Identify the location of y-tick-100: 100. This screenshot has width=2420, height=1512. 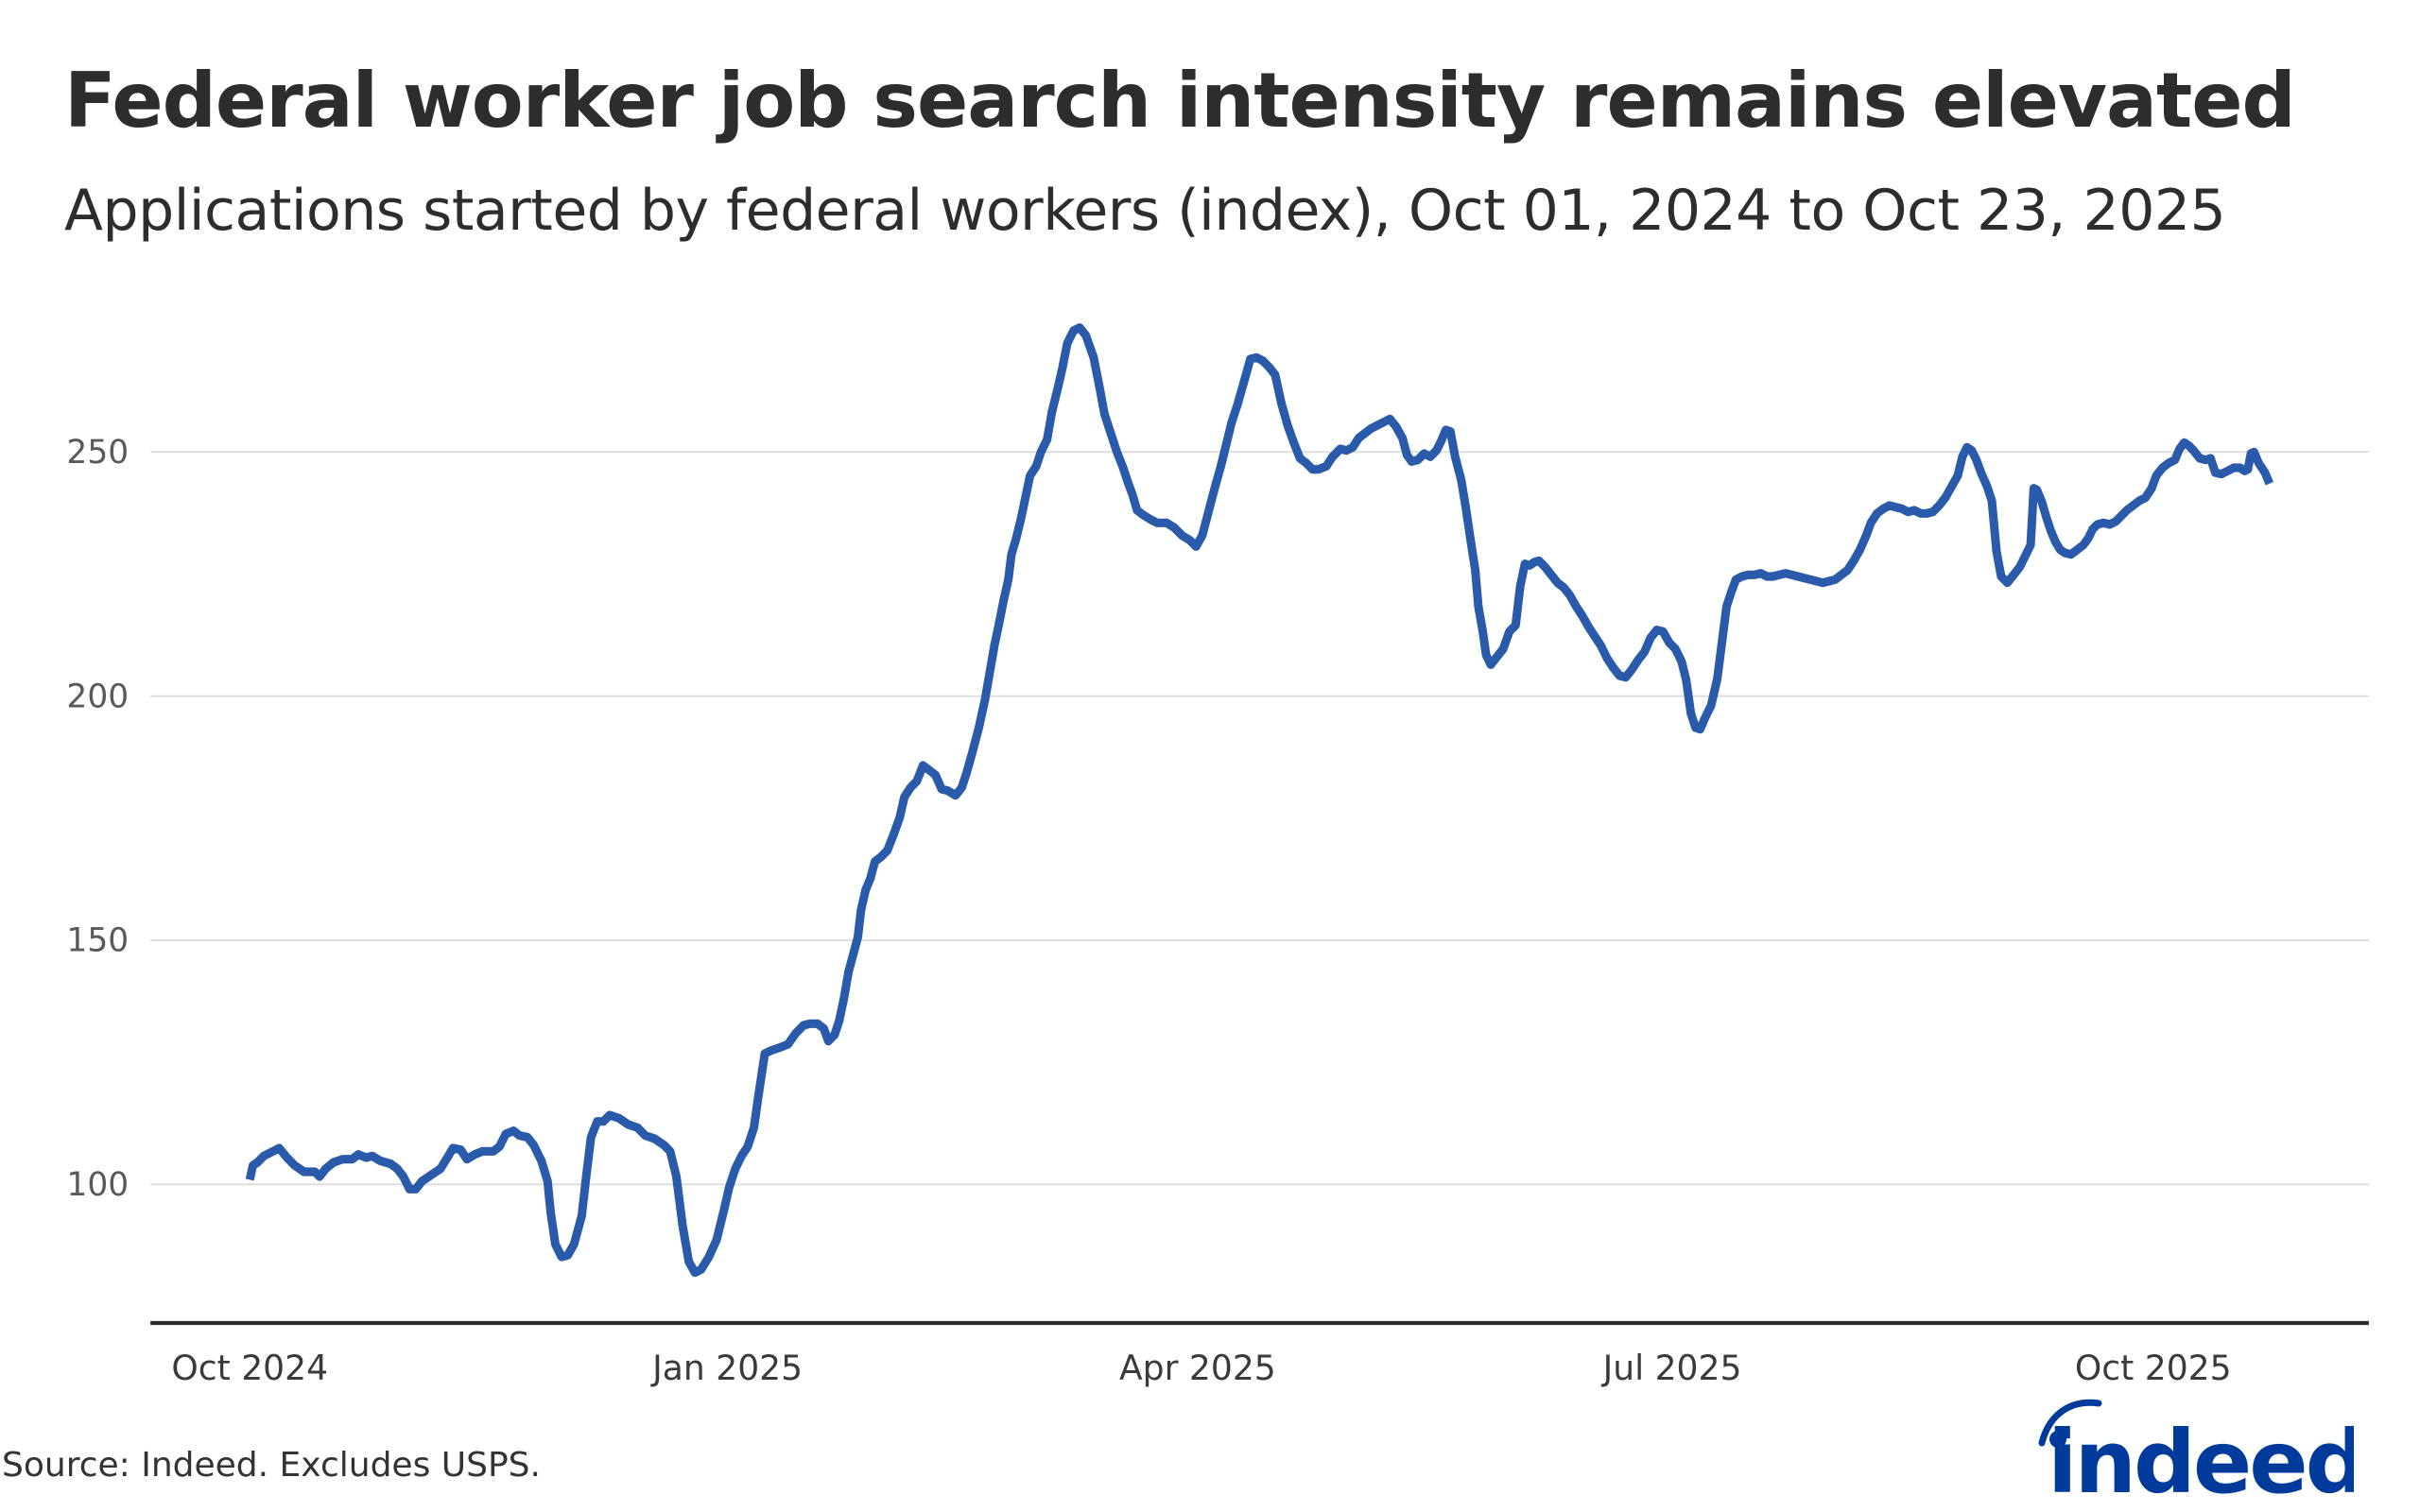
(97, 1185).